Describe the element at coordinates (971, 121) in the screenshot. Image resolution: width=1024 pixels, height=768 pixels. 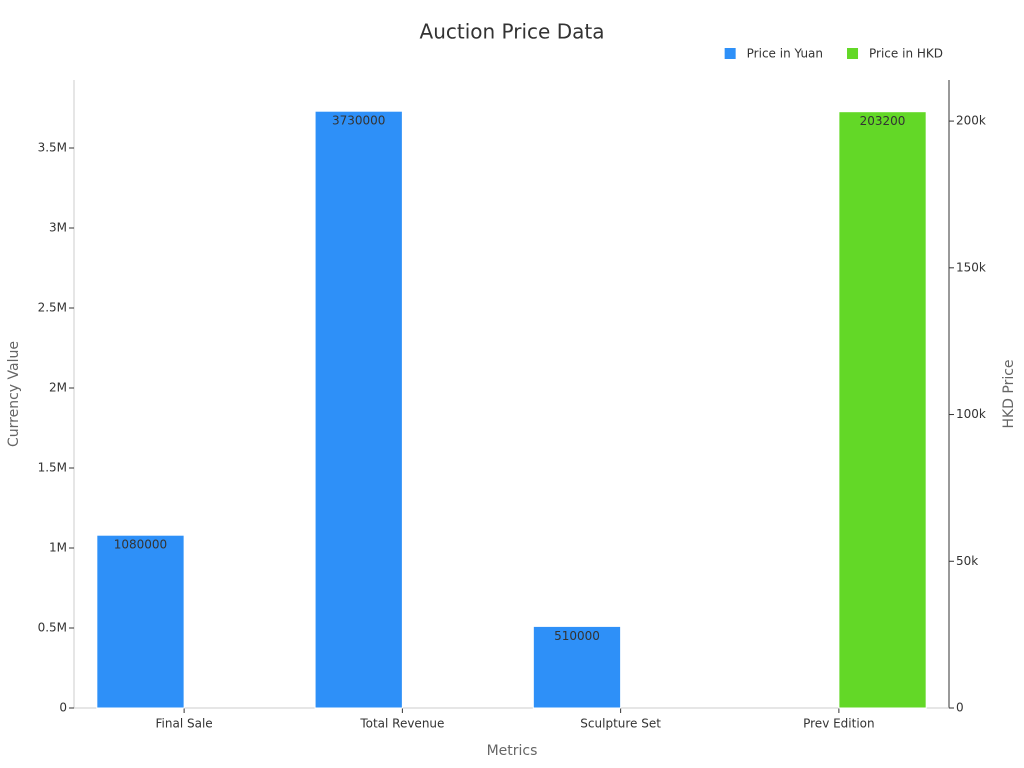
I see `y2ticks-label: 200k` at that location.